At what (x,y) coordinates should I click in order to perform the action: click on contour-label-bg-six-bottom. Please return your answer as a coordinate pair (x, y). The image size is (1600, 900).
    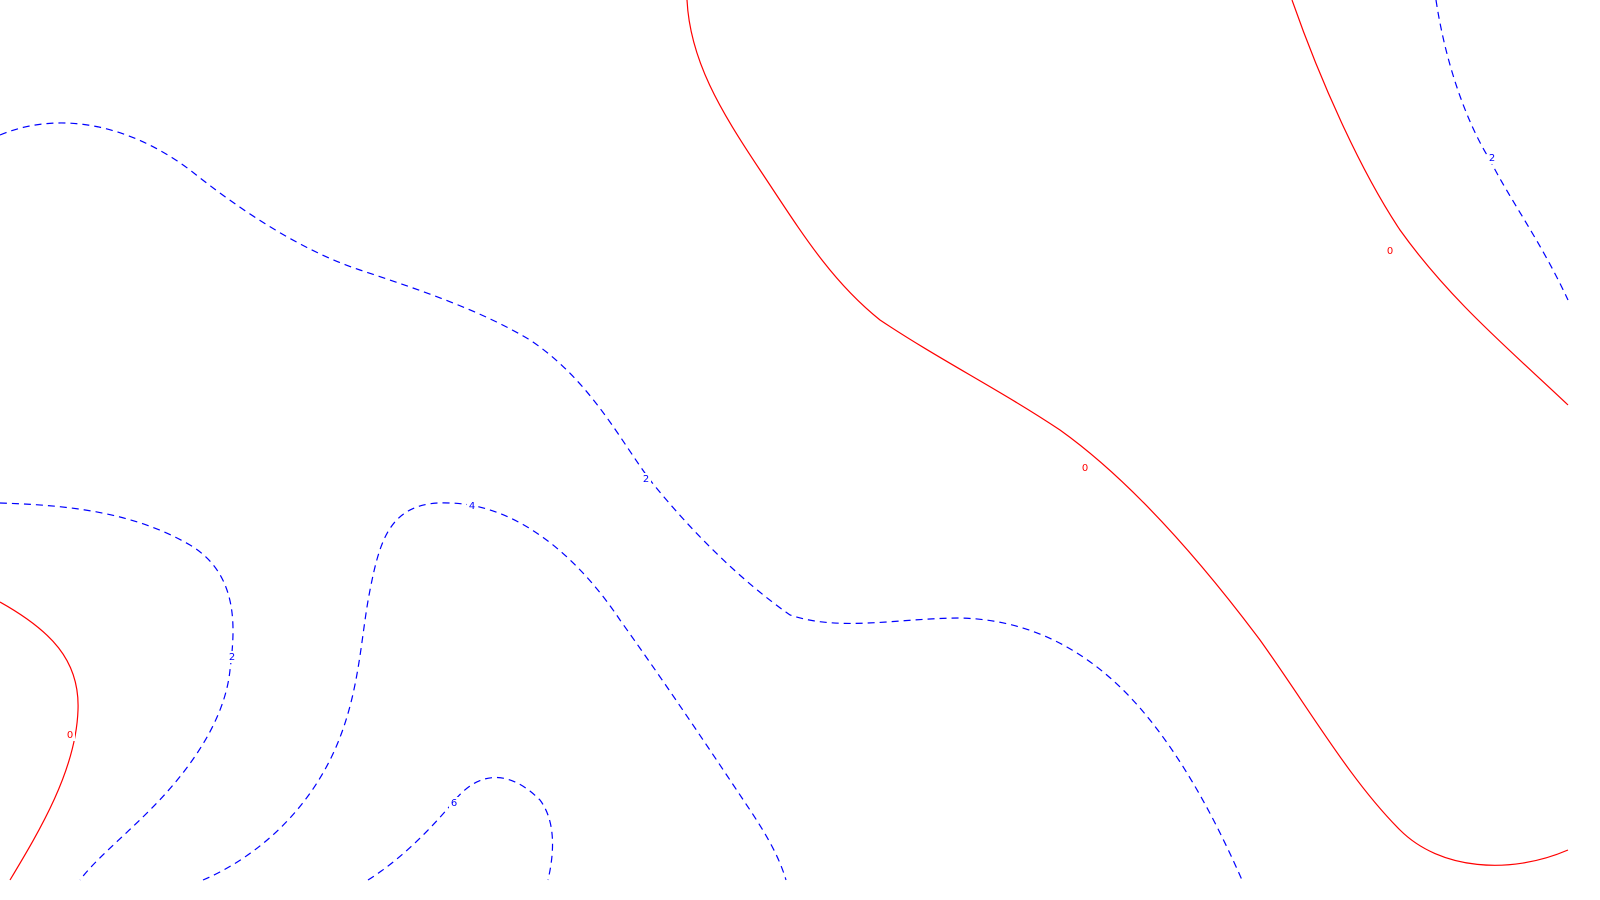
    Looking at the image, I should click on (454, 803).